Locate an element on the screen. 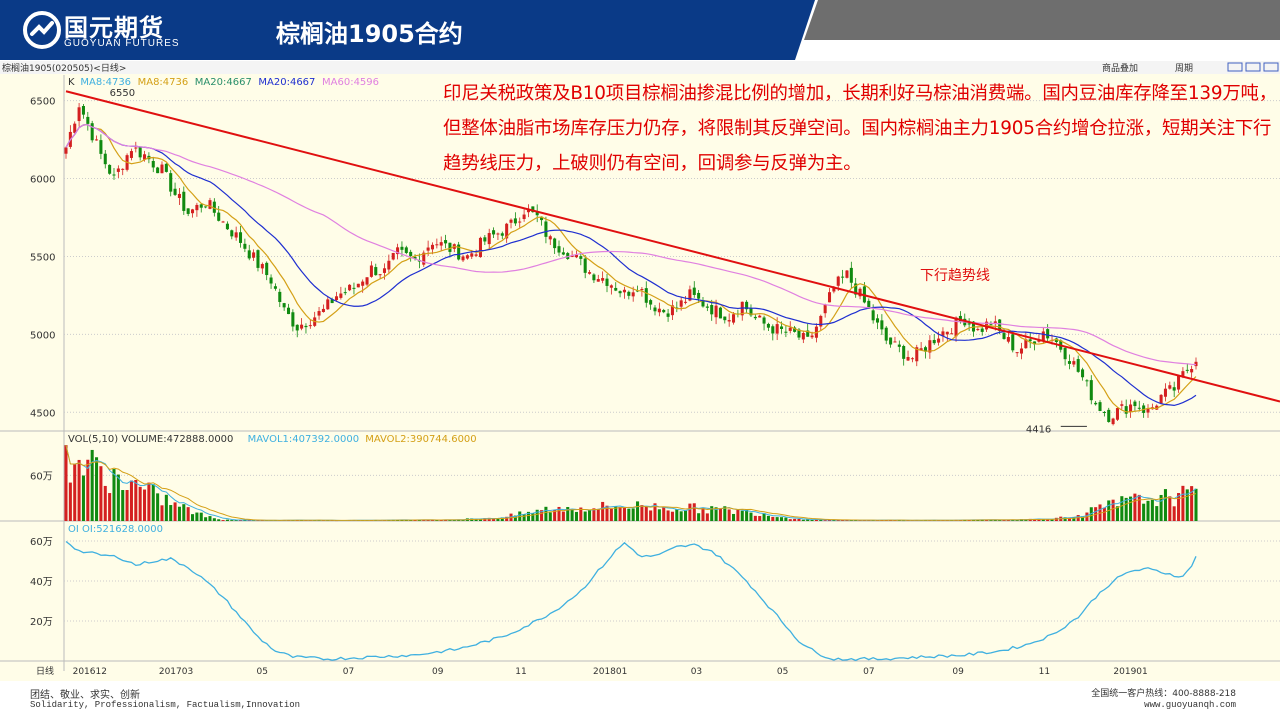  footer-slogan-cn: 团结、敬业、求实、创新 is located at coordinates (85, 695).